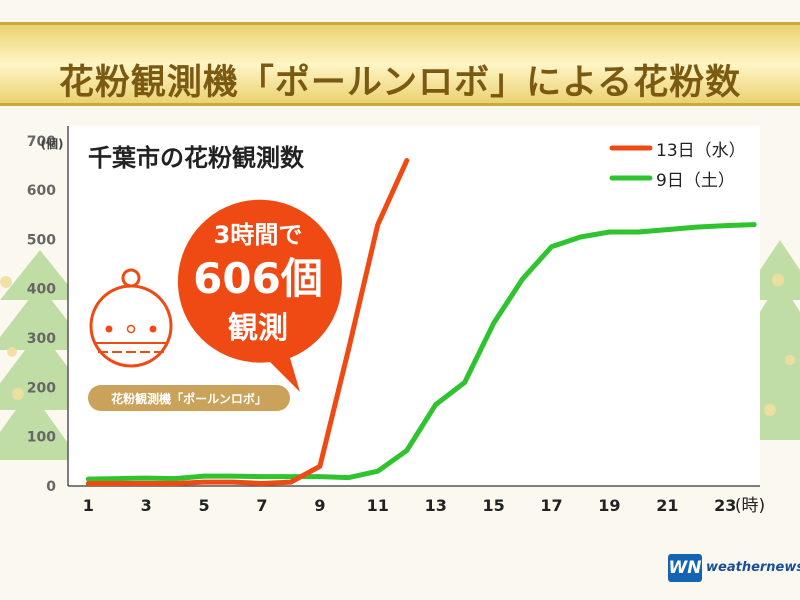  I want to click on y-tick-label: 600, so click(41, 191).